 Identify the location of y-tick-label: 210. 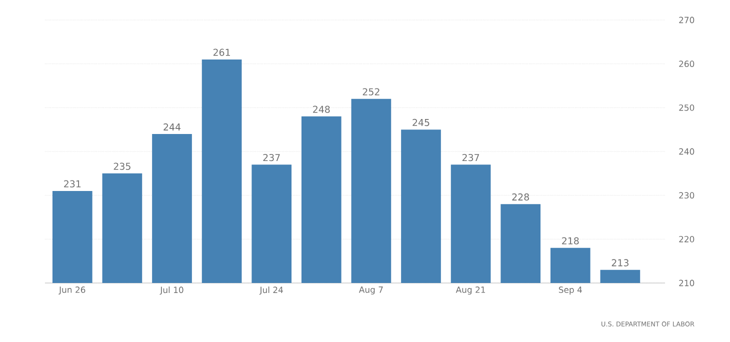
(686, 283).